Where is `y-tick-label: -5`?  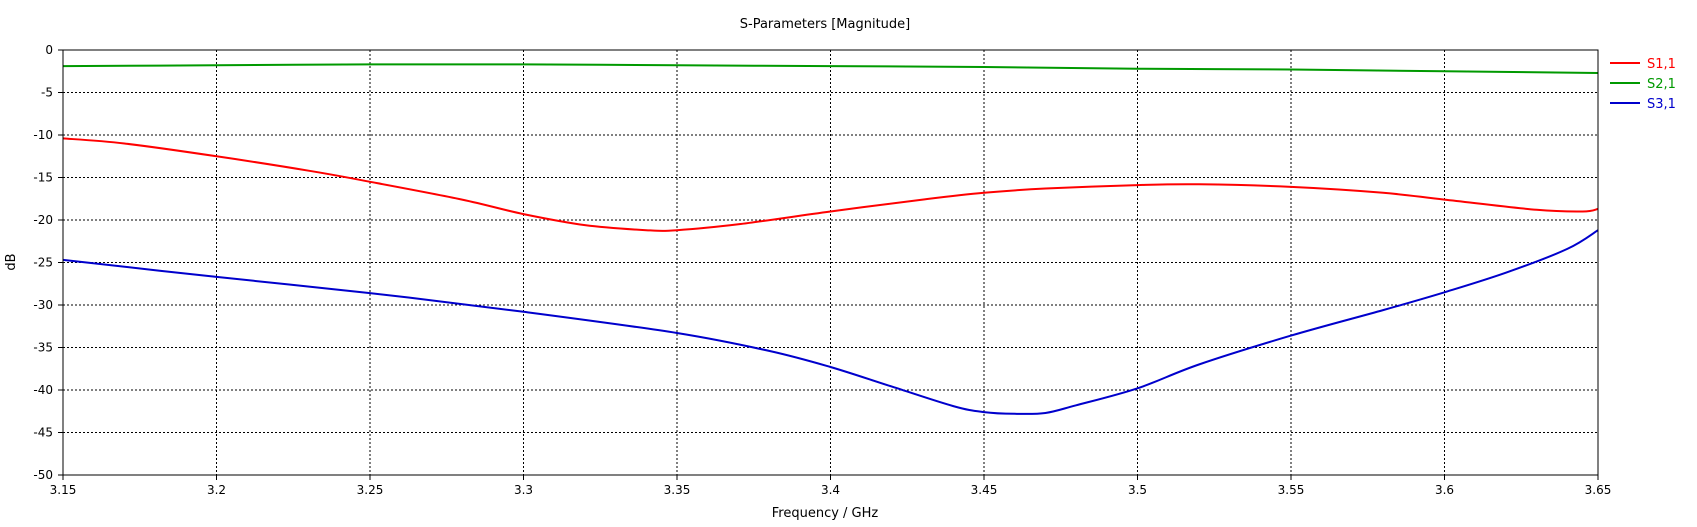
y-tick-label: -5 is located at coordinates (47, 93).